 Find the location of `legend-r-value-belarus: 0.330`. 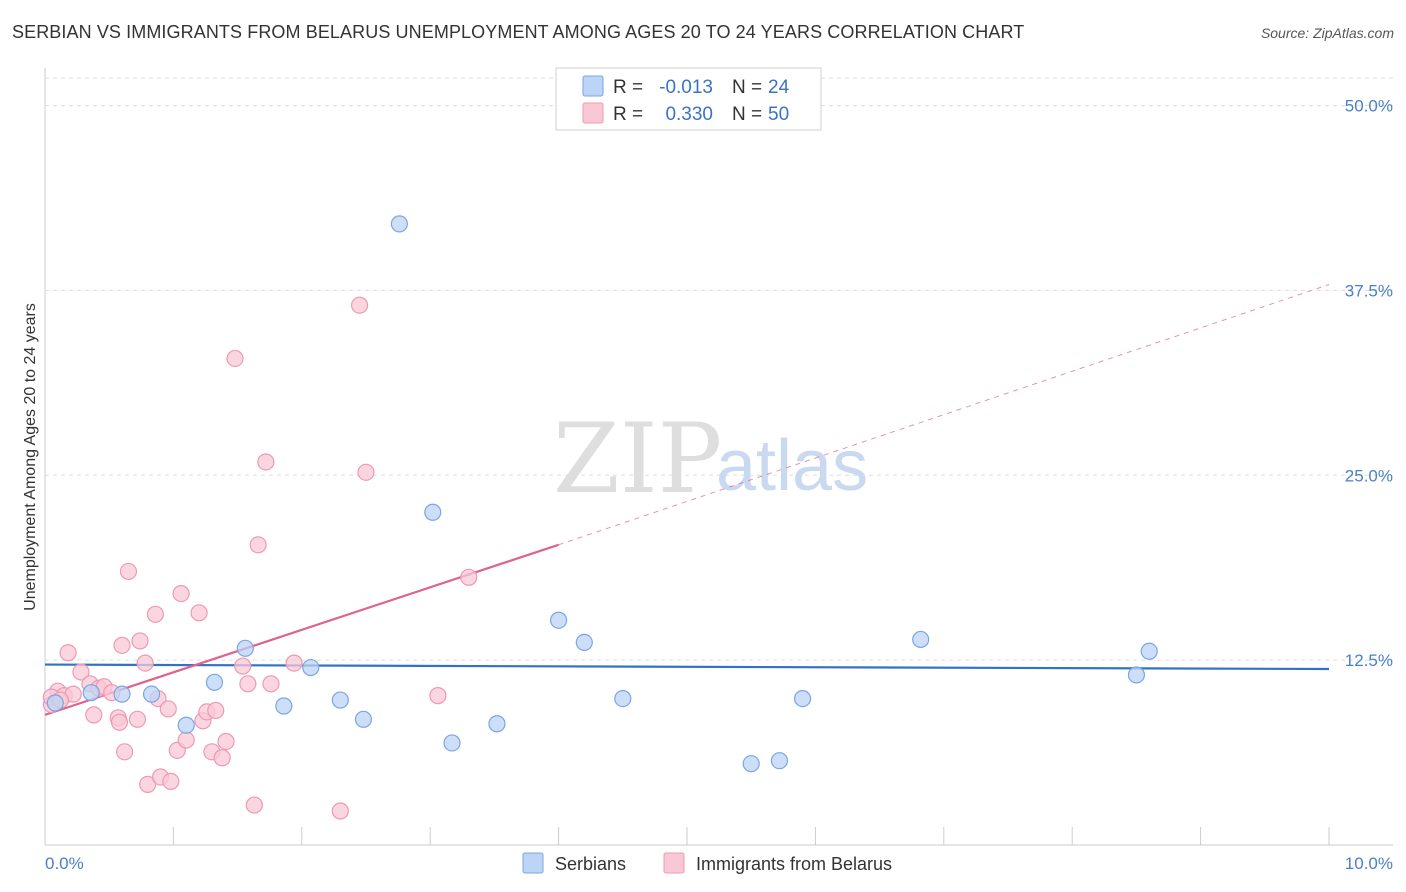

legend-r-value-belarus: 0.330 is located at coordinates (689, 114).